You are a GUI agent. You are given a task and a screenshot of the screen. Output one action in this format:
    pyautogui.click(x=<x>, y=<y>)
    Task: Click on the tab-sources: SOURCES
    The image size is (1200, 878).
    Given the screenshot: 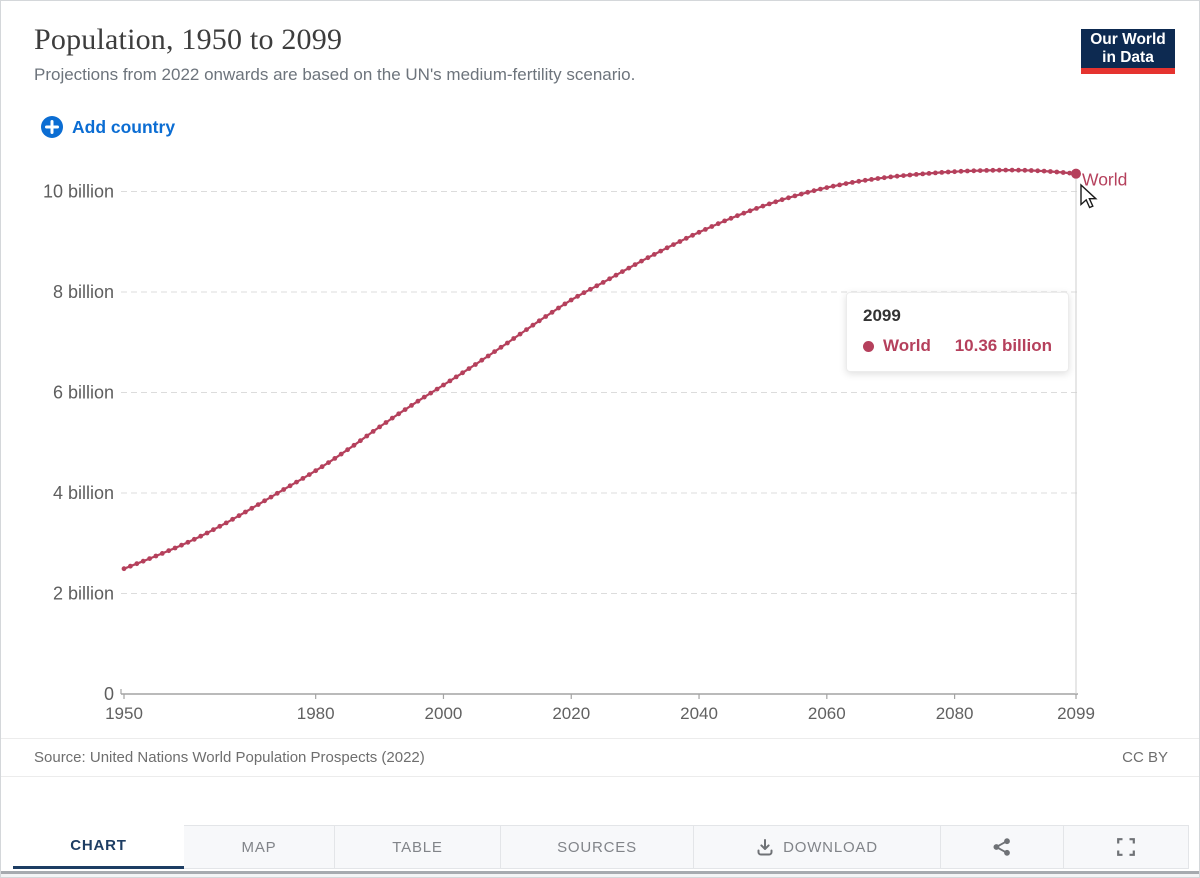 What is the action you would take?
    pyautogui.click(x=597, y=847)
    